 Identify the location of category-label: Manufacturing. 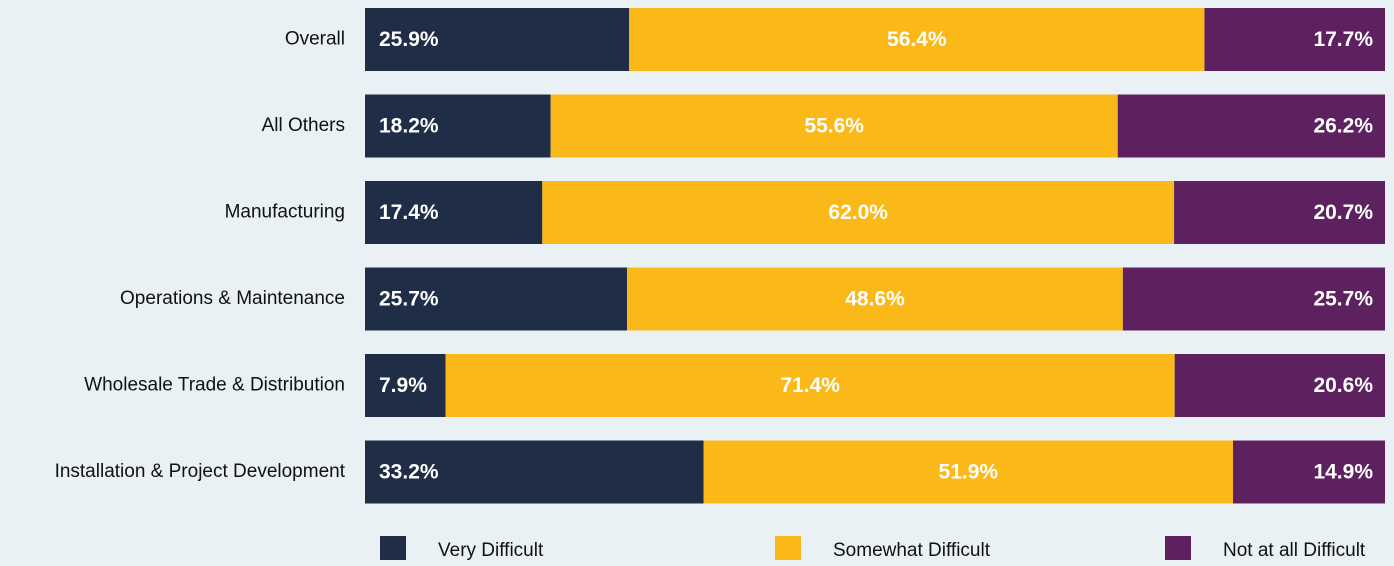
(285, 212).